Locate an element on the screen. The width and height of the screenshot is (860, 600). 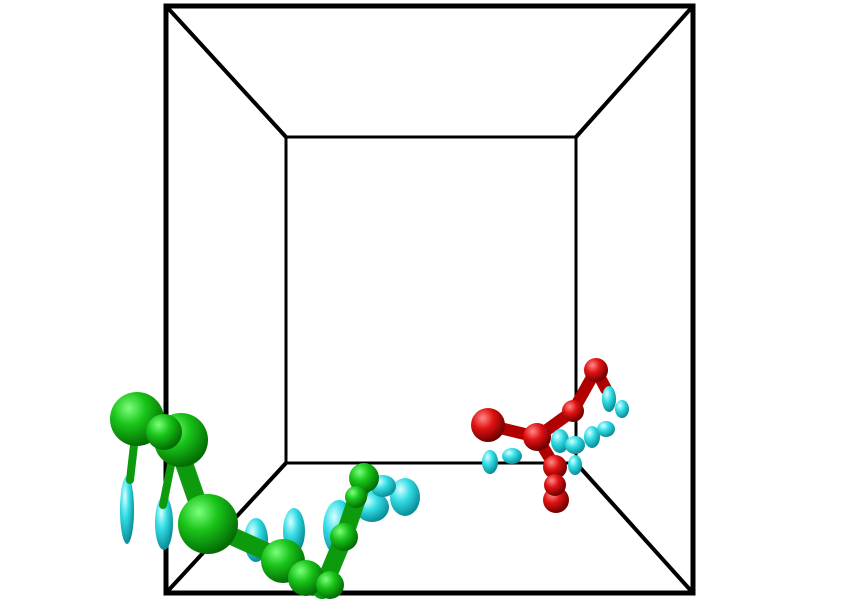
red-molecule is located at coordinates (550, 435).